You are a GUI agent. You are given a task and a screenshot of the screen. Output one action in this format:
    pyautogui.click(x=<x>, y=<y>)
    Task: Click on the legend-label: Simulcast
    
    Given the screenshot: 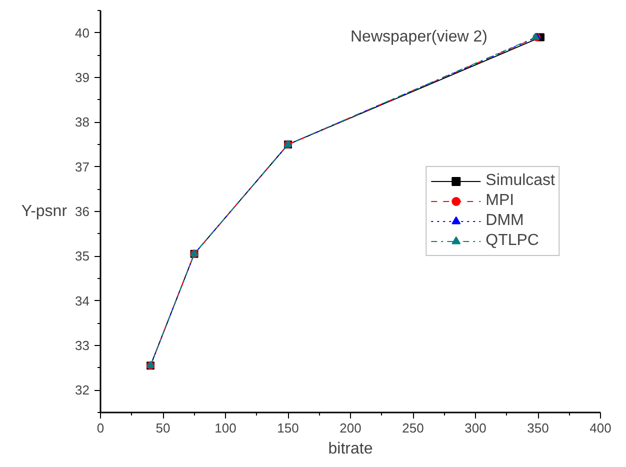 What is the action you would take?
    pyautogui.click(x=520, y=181)
    